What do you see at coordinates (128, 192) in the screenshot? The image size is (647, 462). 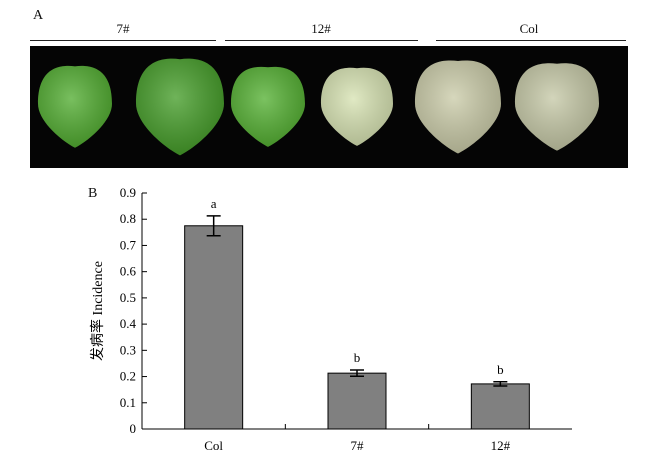 I see `y-tick-label: 0.9` at bounding box center [128, 192].